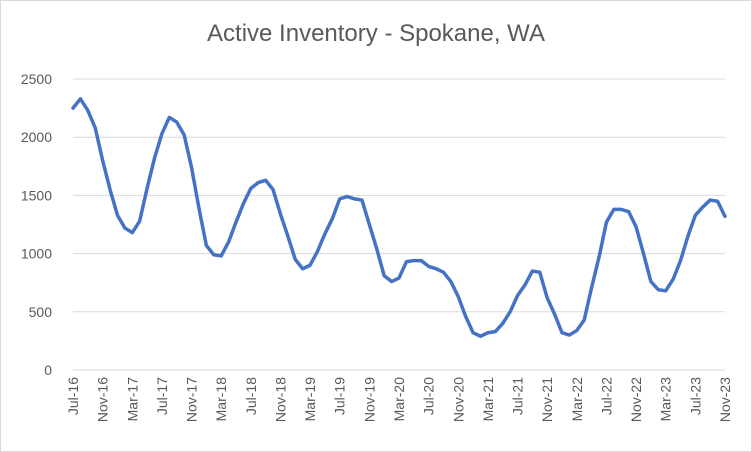 This screenshot has height=452, width=752. I want to click on y-tick-label: 0, so click(48, 370).